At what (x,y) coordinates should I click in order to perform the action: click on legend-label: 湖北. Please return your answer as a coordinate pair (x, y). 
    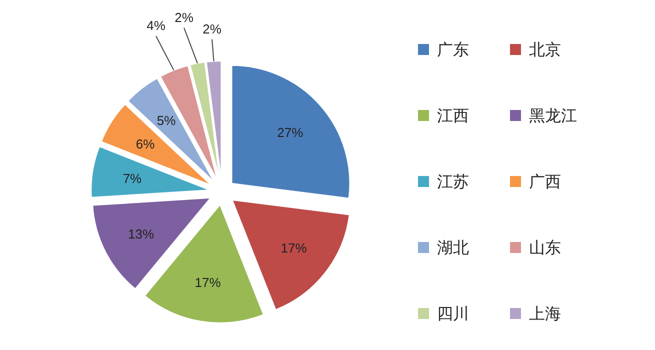
    Looking at the image, I should click on (453, 248).